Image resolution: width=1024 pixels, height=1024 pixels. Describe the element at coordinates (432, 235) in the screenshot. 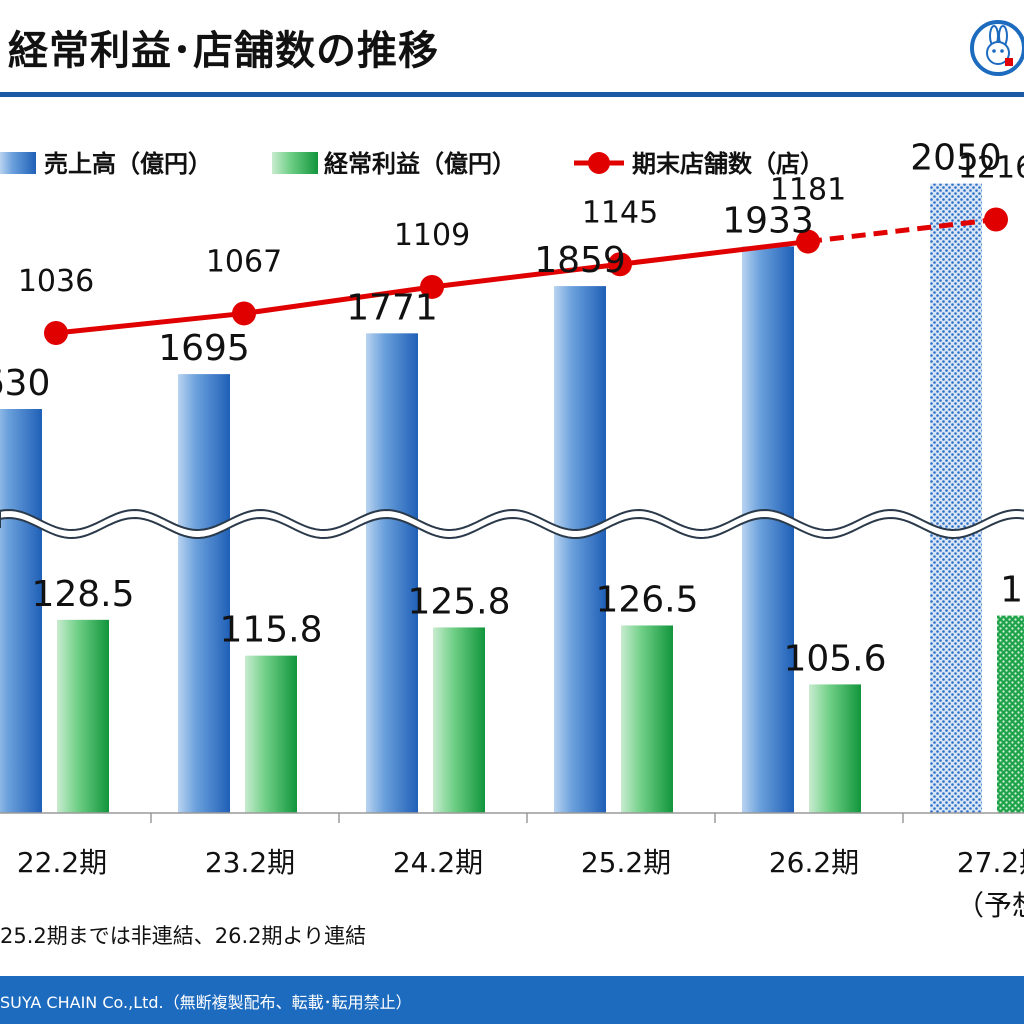

I see `stores-data-label: 1109` at that location.